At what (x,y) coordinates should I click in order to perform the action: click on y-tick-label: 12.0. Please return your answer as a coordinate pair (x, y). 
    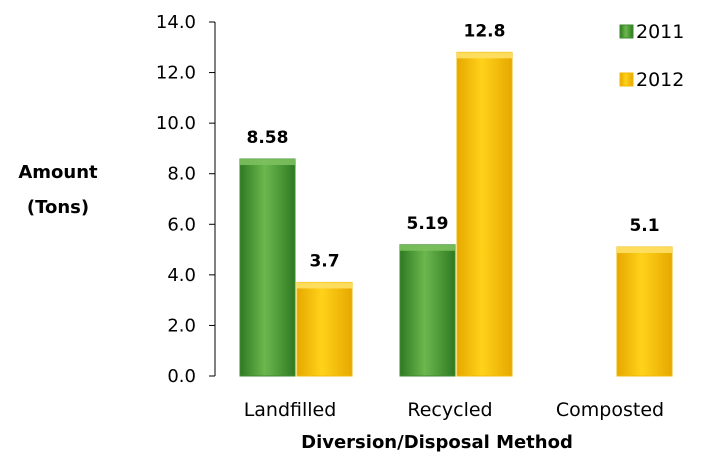
    Looking at the image, I should click on (176, 73).